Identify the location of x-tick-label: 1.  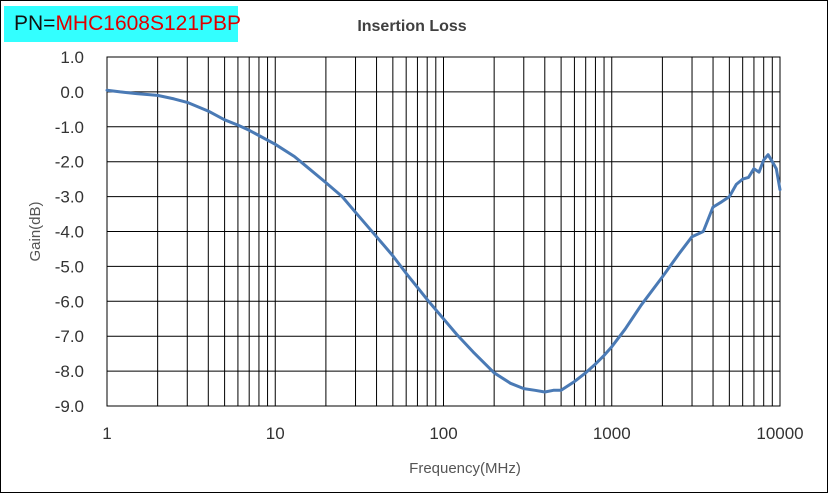
(106, 433).